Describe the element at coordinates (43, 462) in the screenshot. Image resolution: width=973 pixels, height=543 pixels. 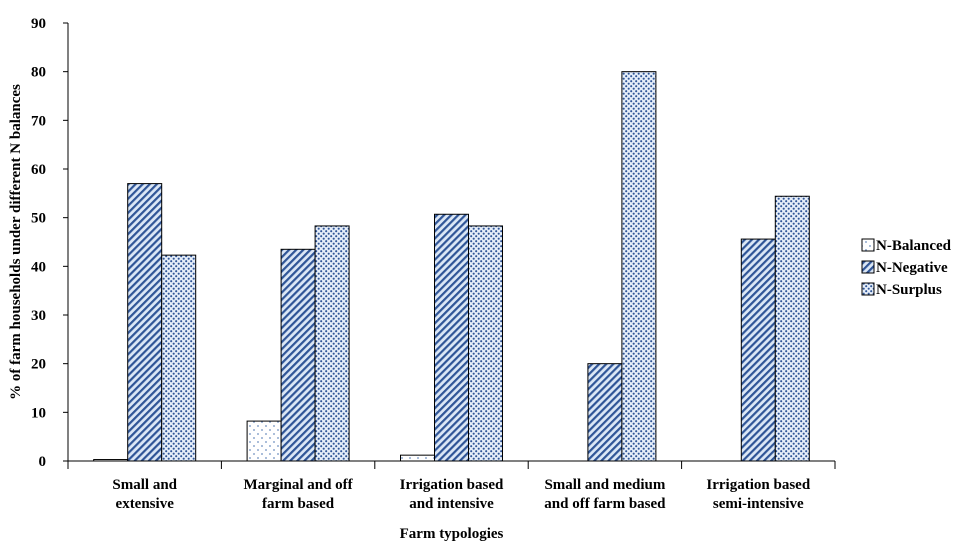
I see `y-tick-label: 0` at that location.